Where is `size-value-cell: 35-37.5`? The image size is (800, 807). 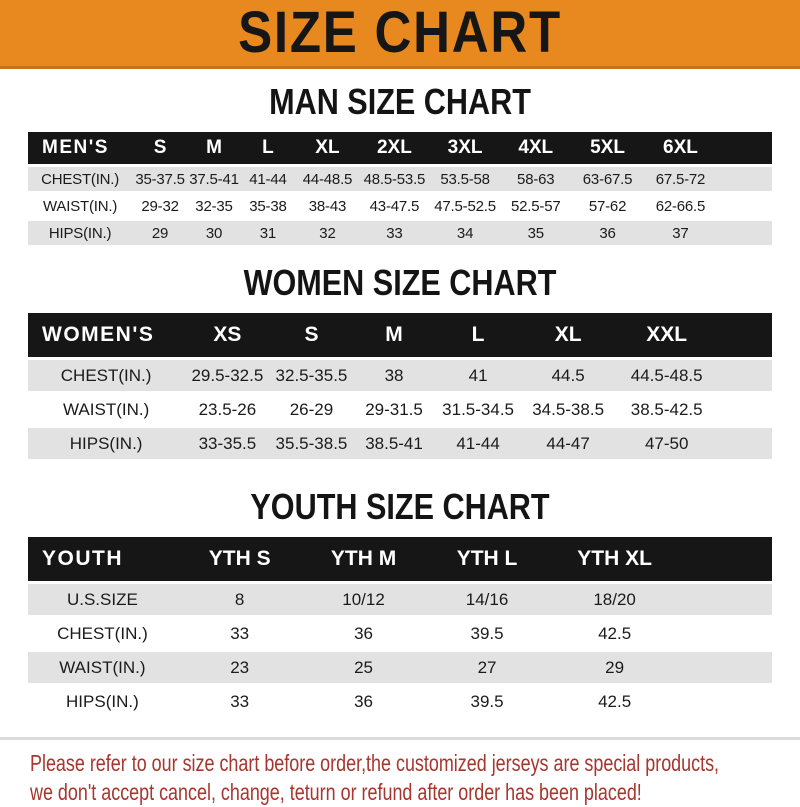 size-value-cell: 35-37.5 is located at coordinates (160, 179).